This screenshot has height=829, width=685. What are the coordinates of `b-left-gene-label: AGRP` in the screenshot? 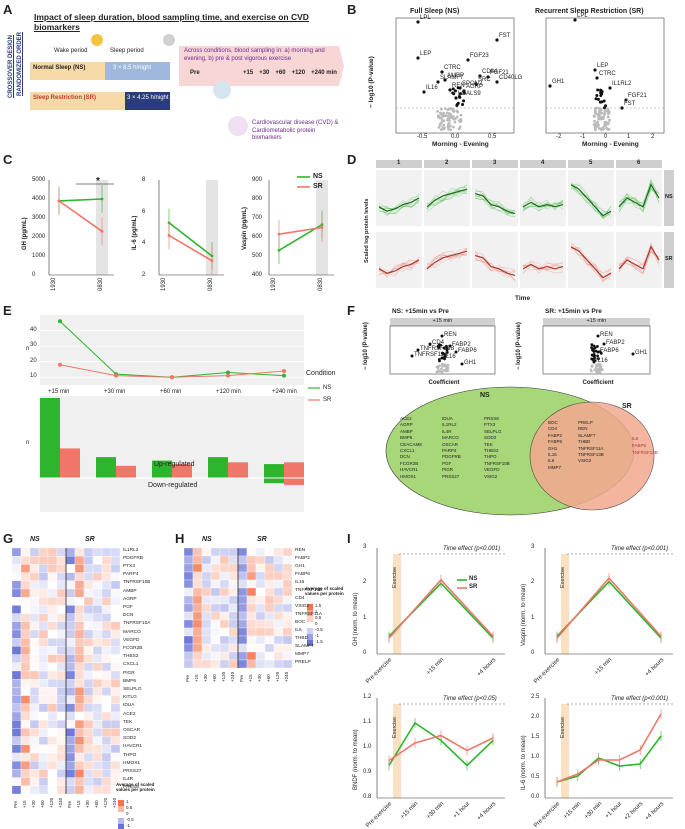 It's located at (475, 87).